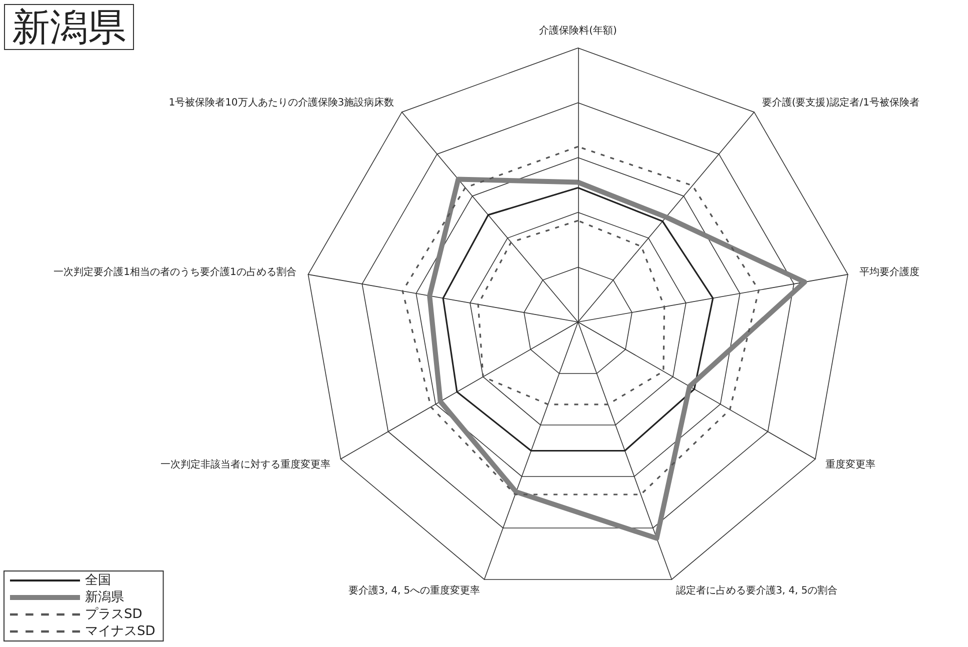  Describe the element at coordinates (757, 590) in the screenshot. I see `spoke-label: 認定者に占める要介護3, 4, 5の割合` at that location.